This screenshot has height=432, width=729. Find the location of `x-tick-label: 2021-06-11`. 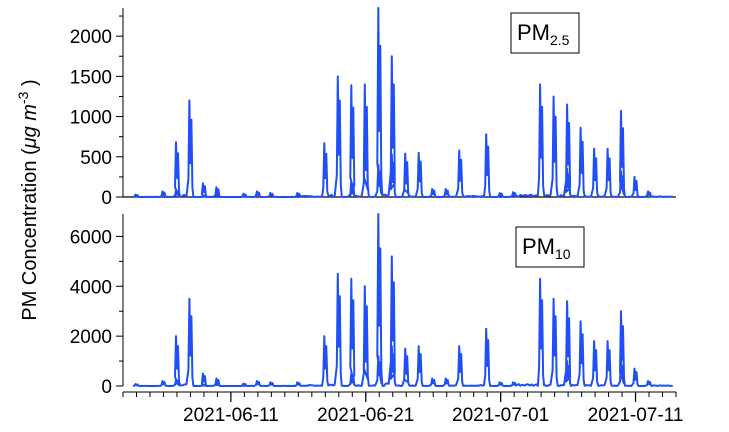

x-tick-label: 2021-06-11 is located at coordinates (231, 415).